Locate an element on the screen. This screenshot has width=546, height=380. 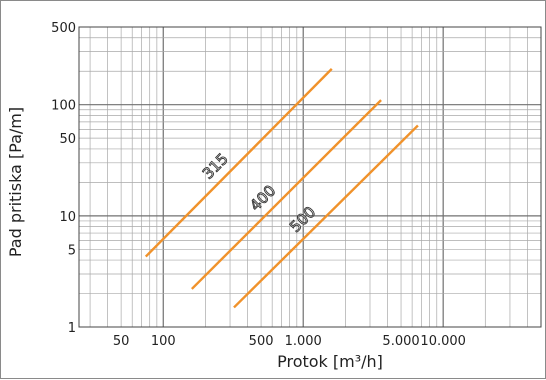
x-tick-label: 5.000 is located at coordinates (400, 341).